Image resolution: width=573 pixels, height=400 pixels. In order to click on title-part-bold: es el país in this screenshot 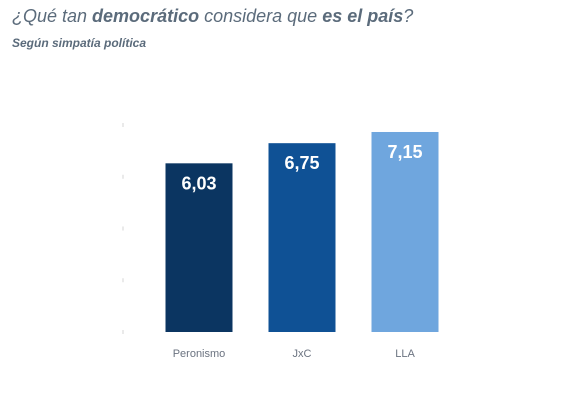, I will do `click(363, 16)`.